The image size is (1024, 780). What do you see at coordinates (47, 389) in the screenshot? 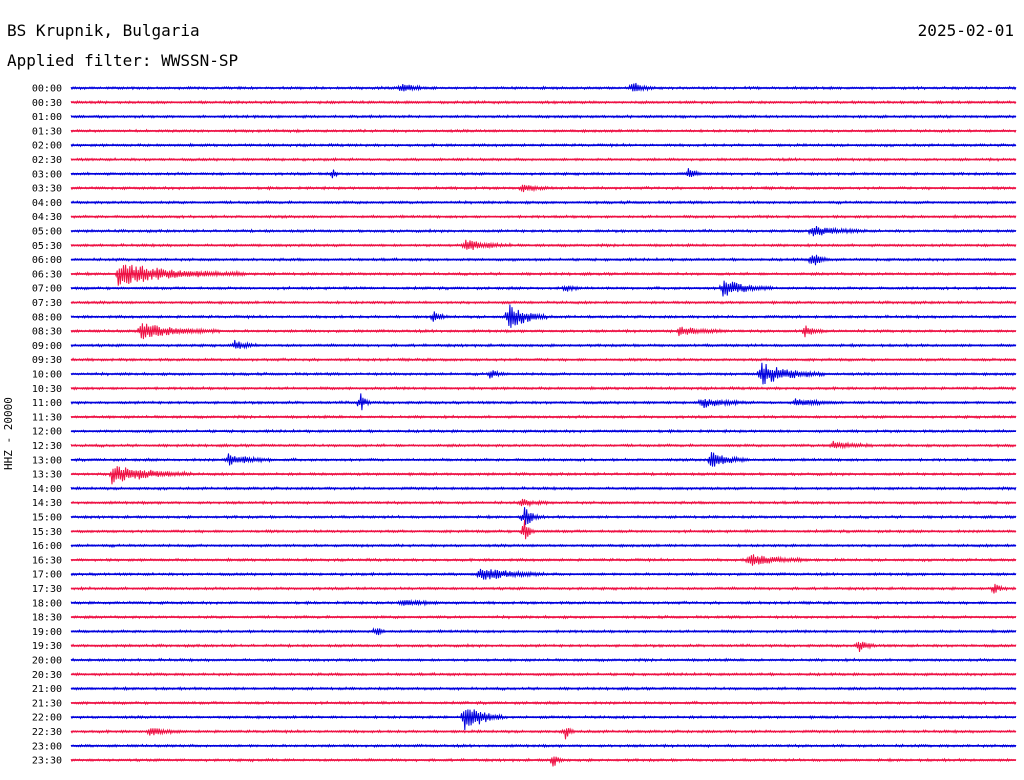
I see `time-label: 10:30` at bounding box center [47, 389].